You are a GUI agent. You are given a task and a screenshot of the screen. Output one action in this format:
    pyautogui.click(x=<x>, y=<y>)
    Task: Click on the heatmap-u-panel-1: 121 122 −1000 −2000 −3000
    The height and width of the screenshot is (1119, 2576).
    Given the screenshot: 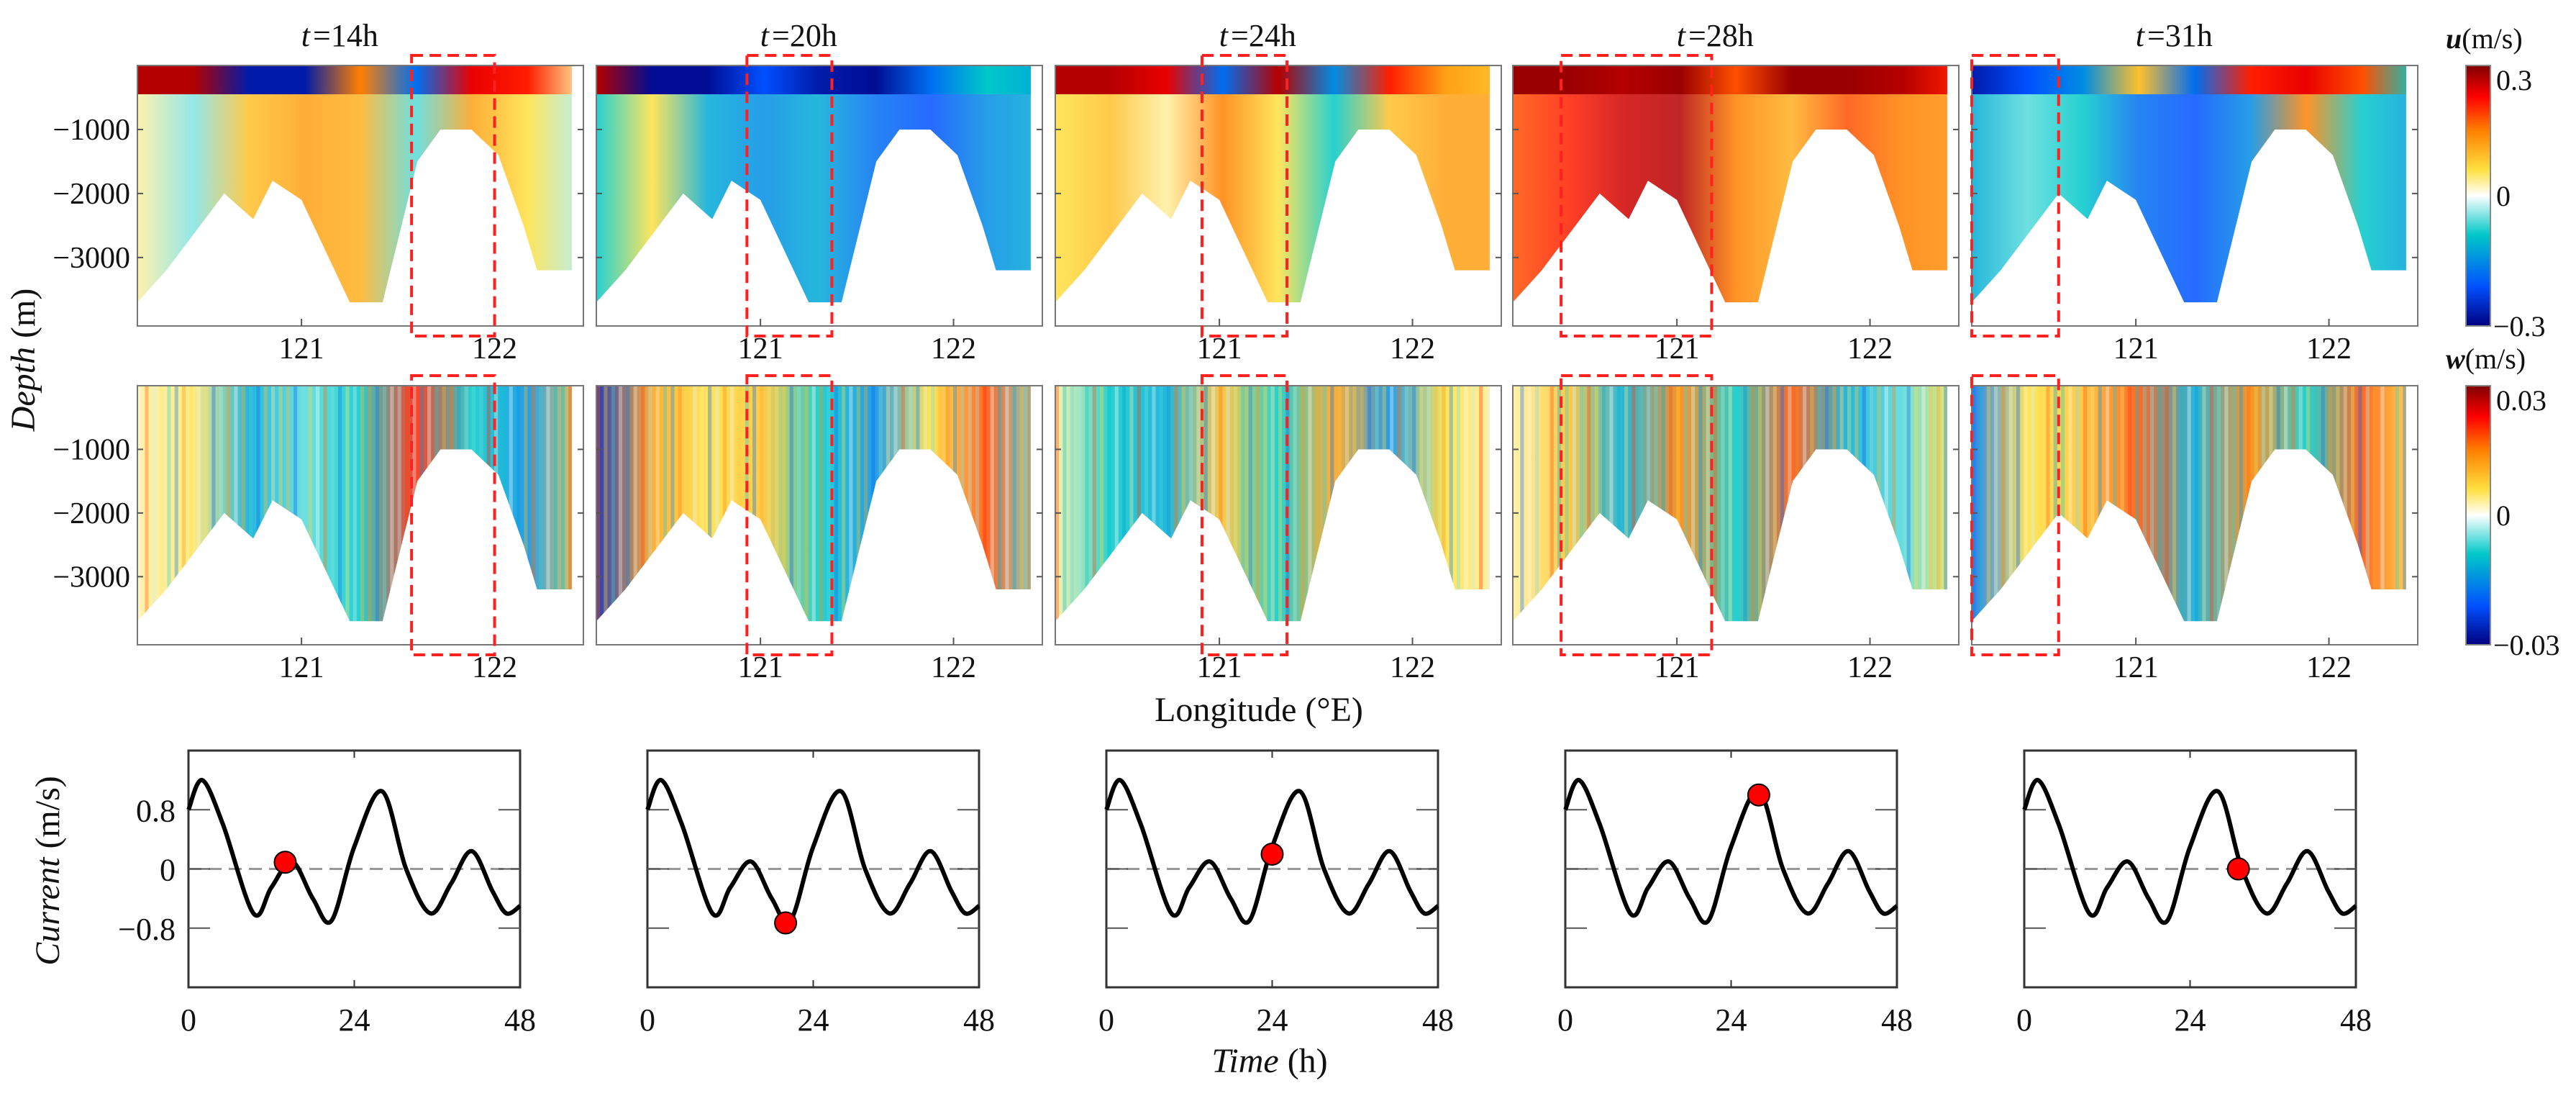 What is the action you would take?
    pyautogui.click(x=318, y=210)
    